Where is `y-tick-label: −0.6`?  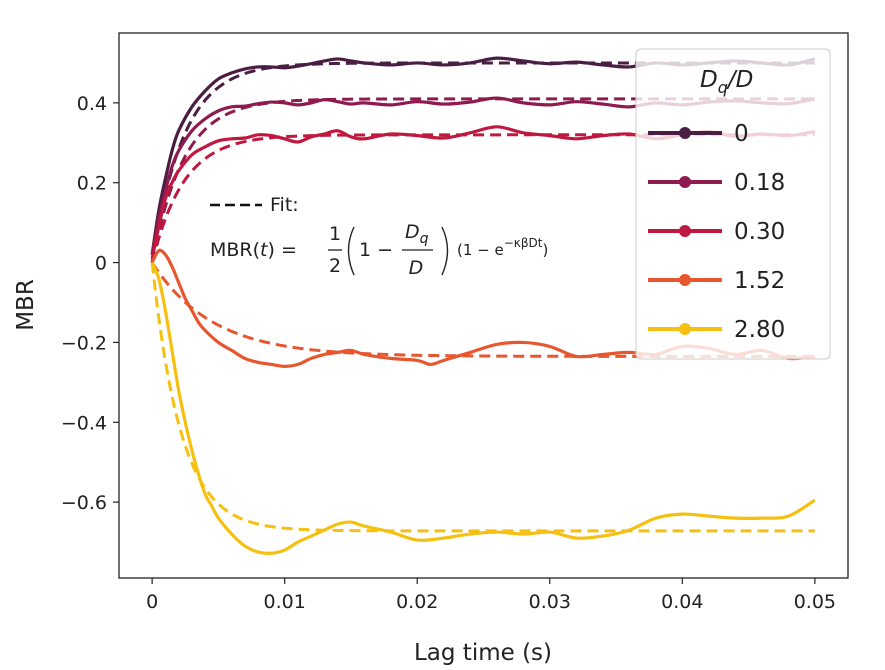 y-tick-label: −0.6 is located at coordinates (84, 503).